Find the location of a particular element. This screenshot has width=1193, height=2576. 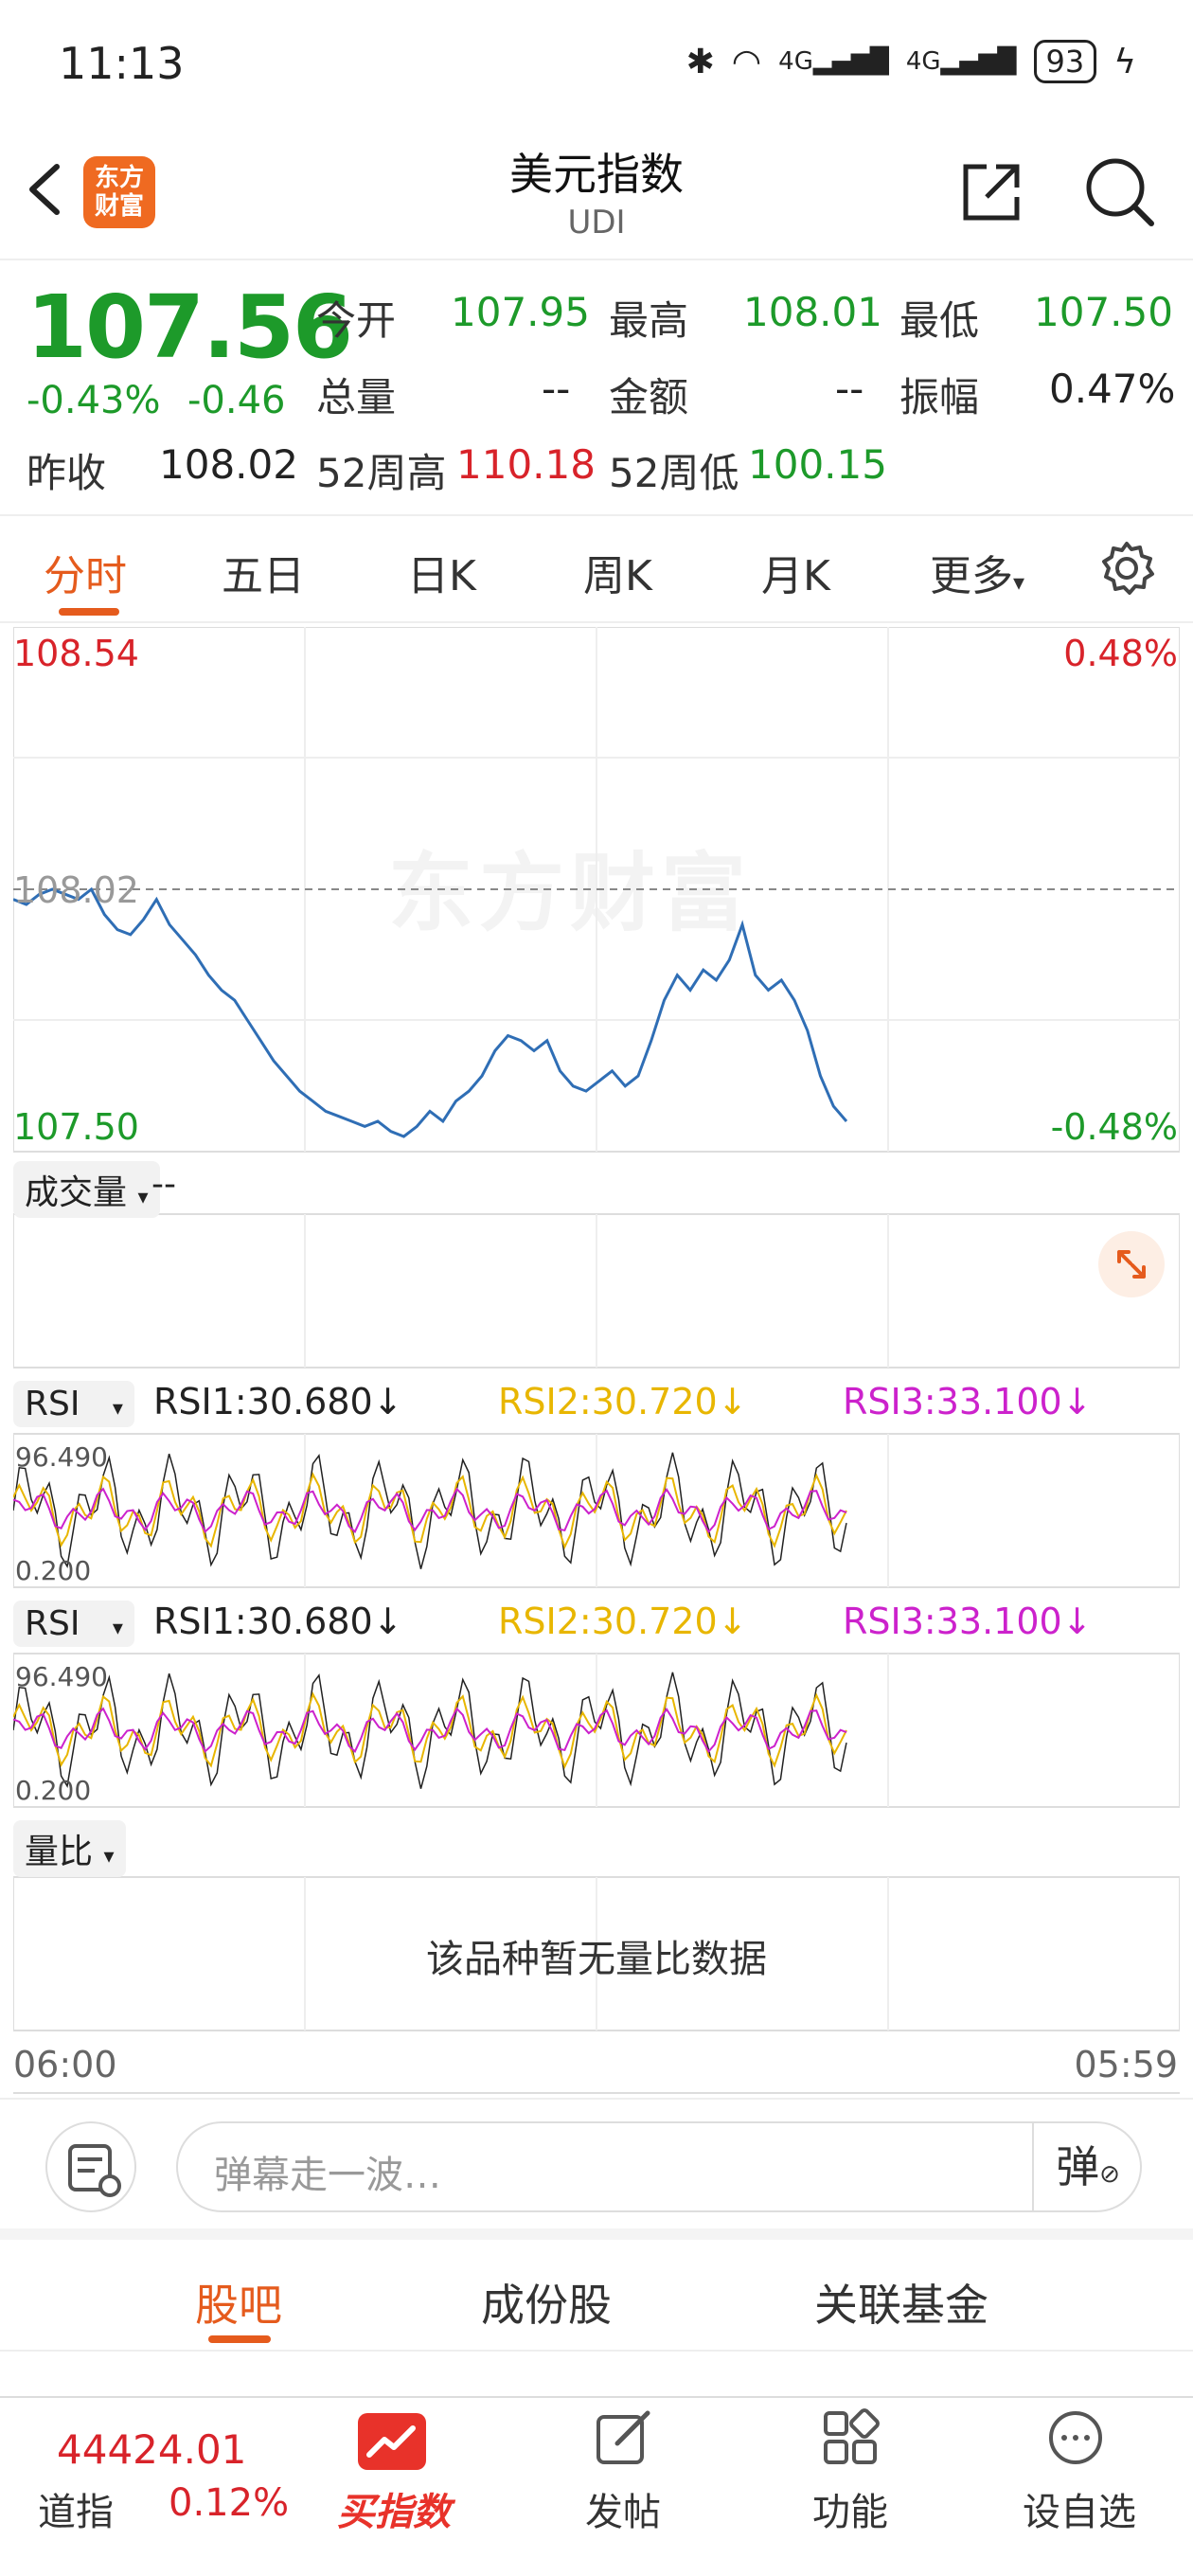

tab-intraday: 分时 is located at coordinates (85, 576).